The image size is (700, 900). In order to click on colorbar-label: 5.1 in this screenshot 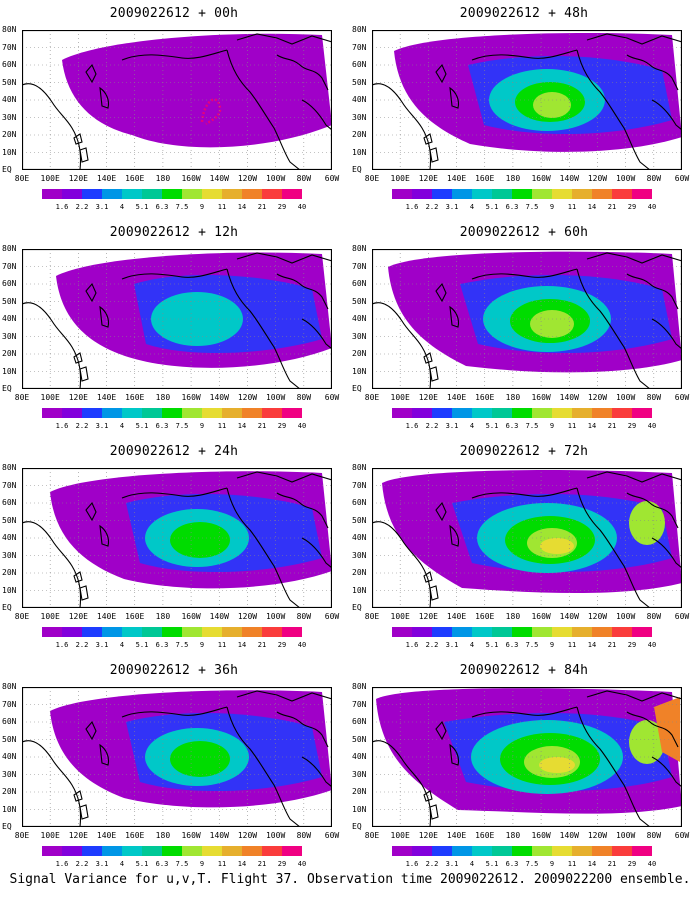, I will do `click(142, 207)`.